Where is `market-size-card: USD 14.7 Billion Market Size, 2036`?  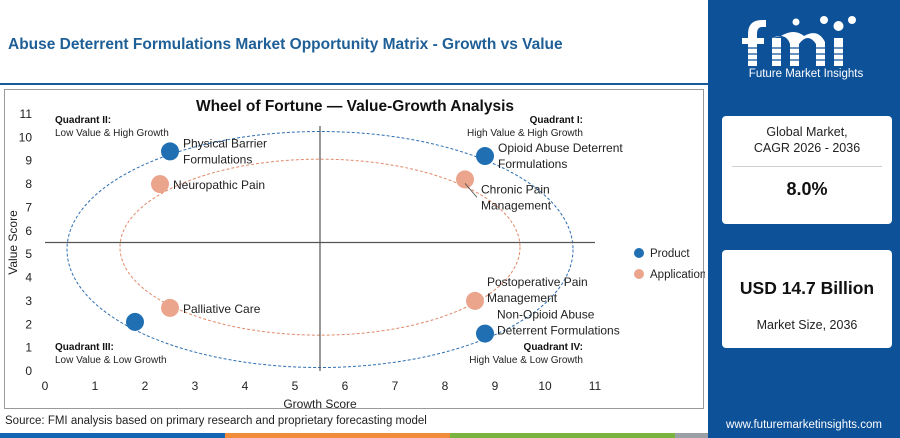
market-size-card: USD 14.7 Billion Market Size, 2036 is located at coordinates (807, 299).